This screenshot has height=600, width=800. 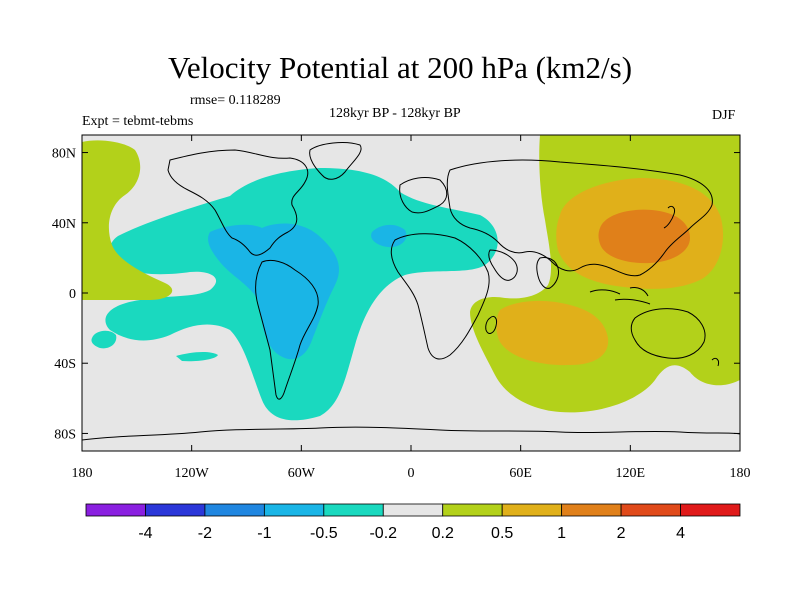 I want to click on y-tick-label: 80S, so click(x=65, y=434).